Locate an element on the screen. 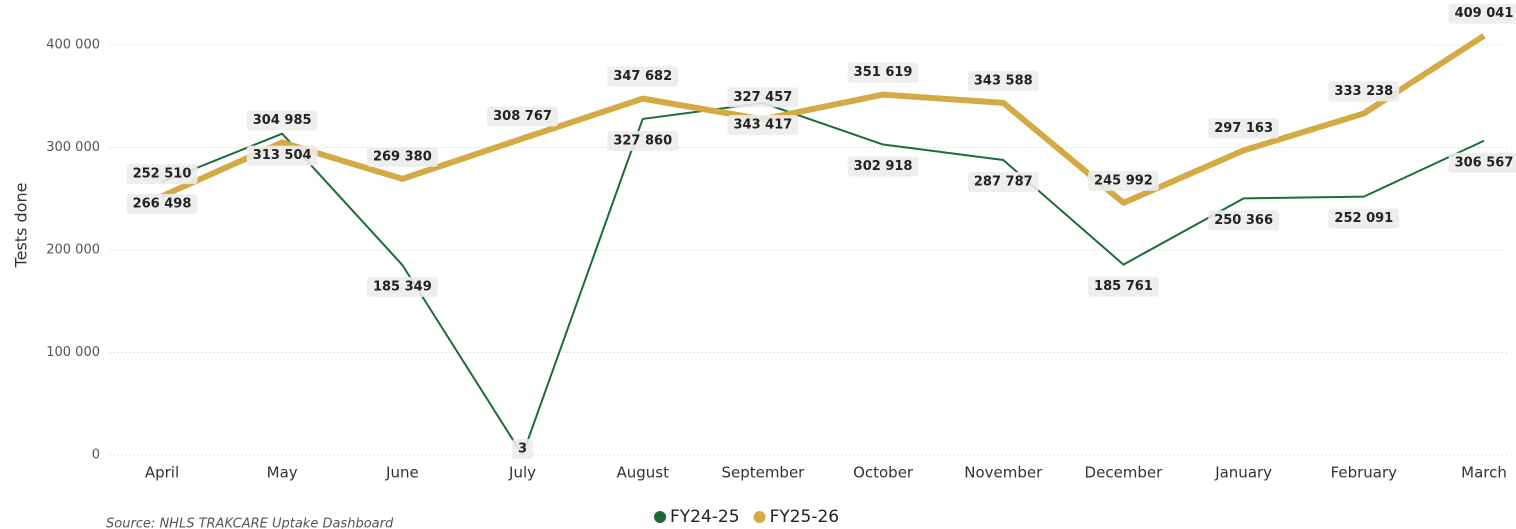  data-label-text: 252 091 is located at coordinates (1363, 218).